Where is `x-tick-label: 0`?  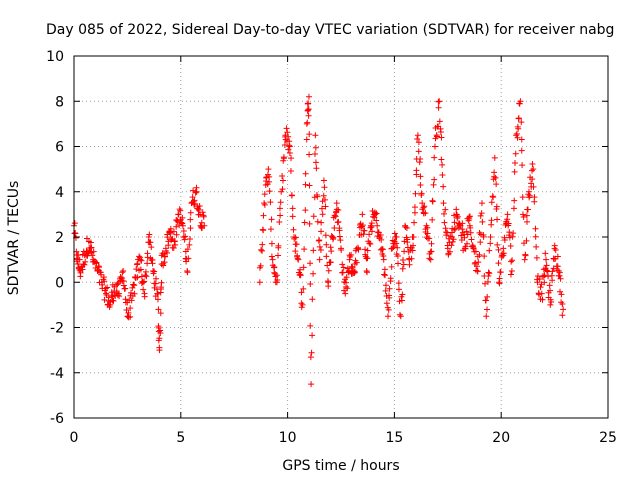 x-tick-label: 0 is located at coordinates (74, 438).